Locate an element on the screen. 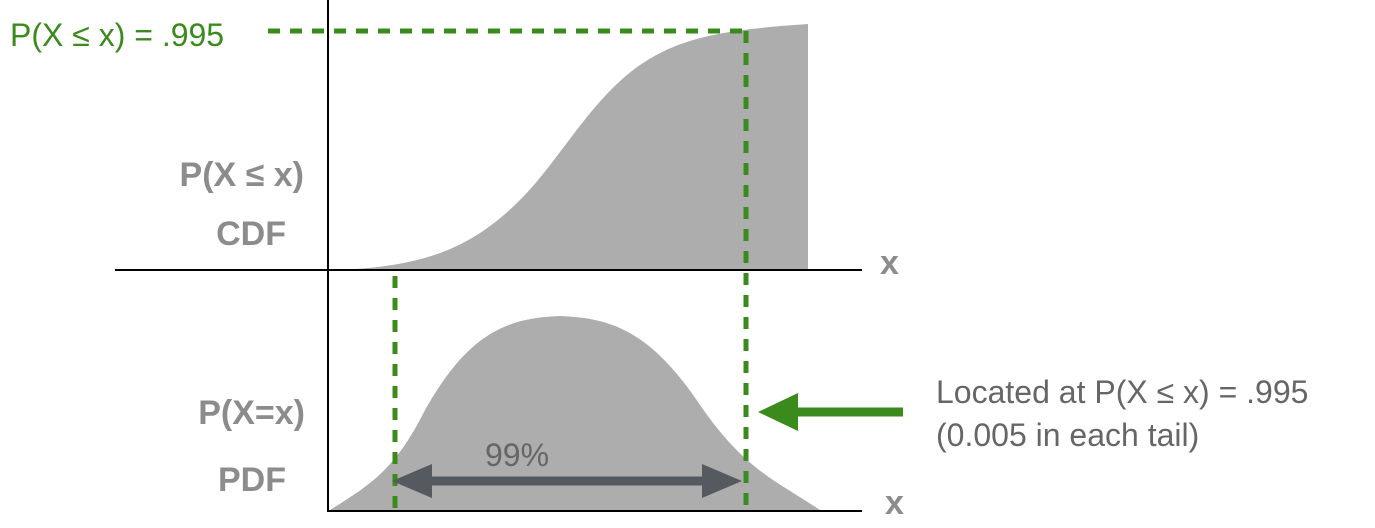 Image resolution: width=1375 pixels, height=528 pixels. pdf-xlabel: x is located at coordinates (894, 503).